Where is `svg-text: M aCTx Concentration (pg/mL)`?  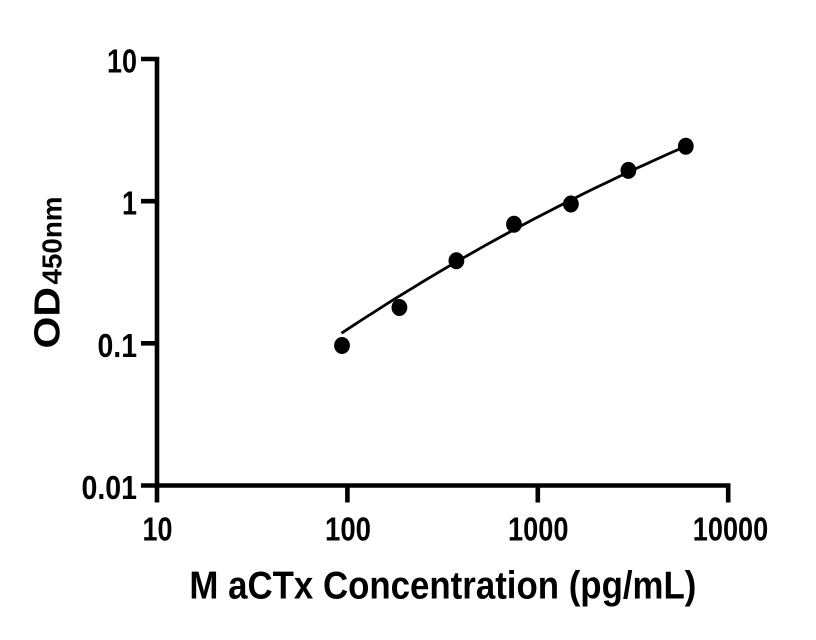 svg-text: M aCTx Concentration (pg/mL) is located at coordinates (442, 585).